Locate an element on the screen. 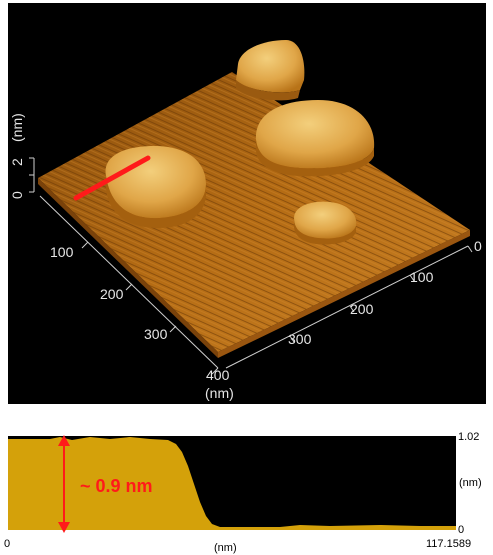  island-large is located at coordinates (315, 138).